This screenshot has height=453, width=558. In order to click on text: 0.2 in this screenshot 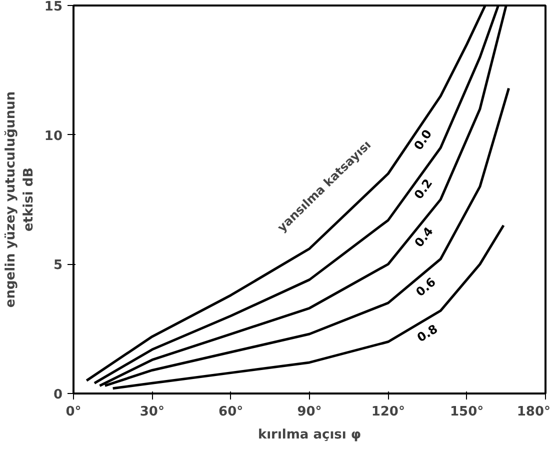, I will do `click(423, 189)`.